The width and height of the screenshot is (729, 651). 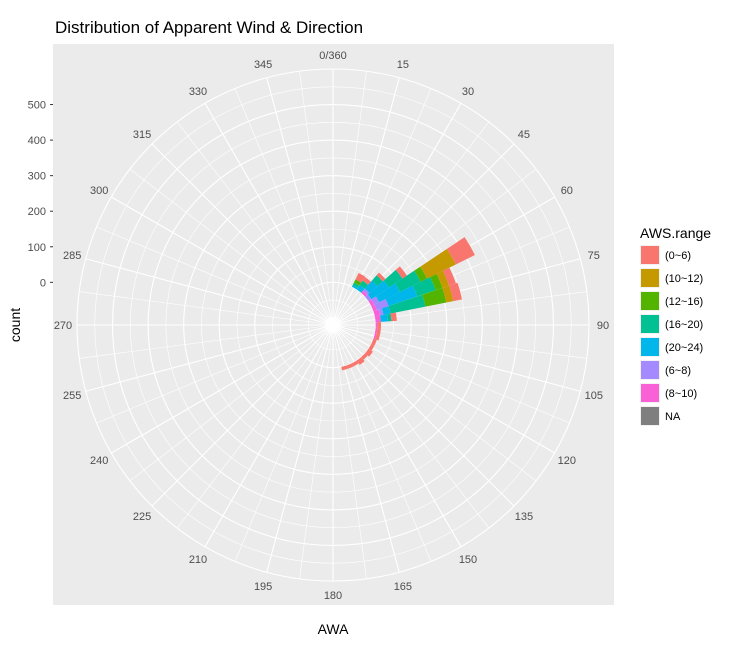 What do you see at coordinates (37, 106) in the screenshot?
I see `radius-tick-label: 500` at bounding box center [37, 106].